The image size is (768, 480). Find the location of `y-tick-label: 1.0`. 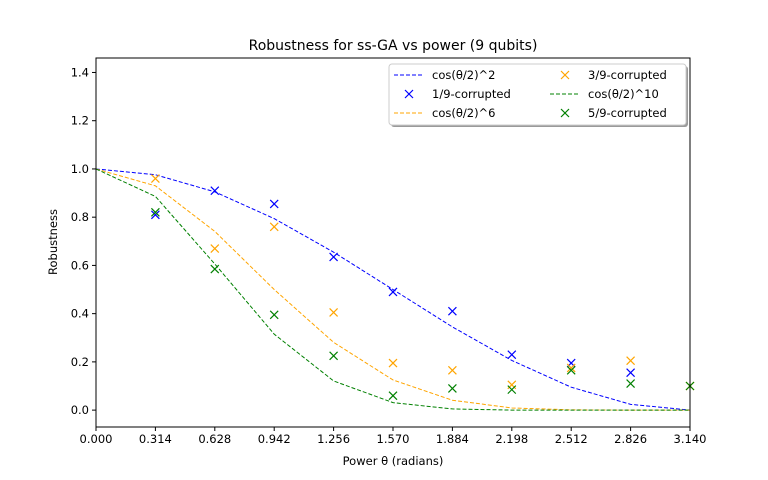

y-tick-label: 1.0 is located at coordinates (80, 169).